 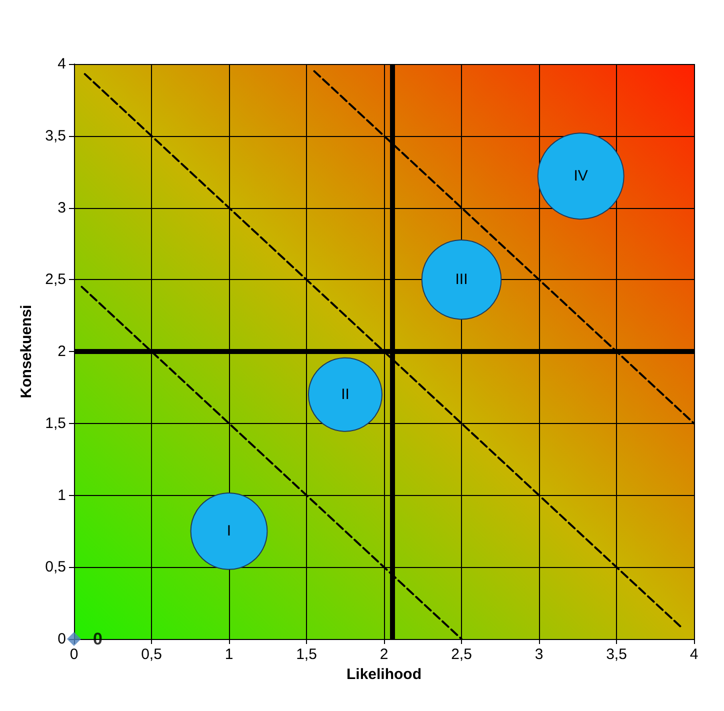 What do you see at coordinates (62, 64) in the screenshot?
I see `y-tick-label: 4` at bounding box center [62, 64].